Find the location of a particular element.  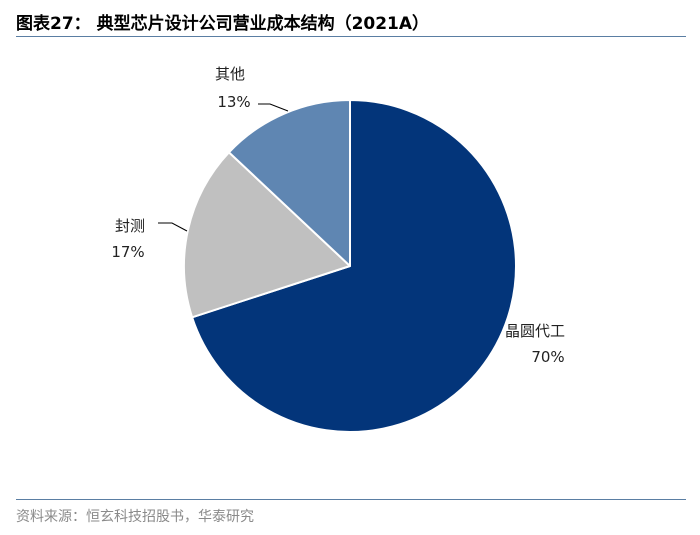

source-note: 资料来源：恒玄科技招股书，华泰研究 is located at coordinates (135, 517).